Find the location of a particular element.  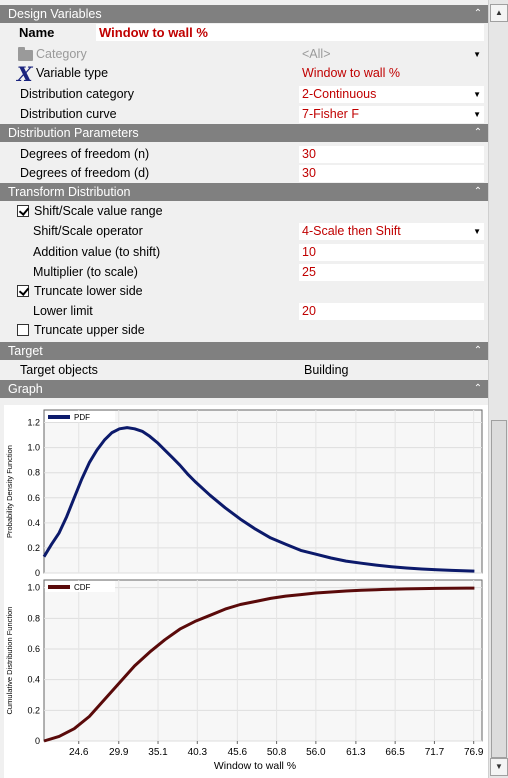

operator-value: 4-Scale then Shift is located at coordinates (351, 231).